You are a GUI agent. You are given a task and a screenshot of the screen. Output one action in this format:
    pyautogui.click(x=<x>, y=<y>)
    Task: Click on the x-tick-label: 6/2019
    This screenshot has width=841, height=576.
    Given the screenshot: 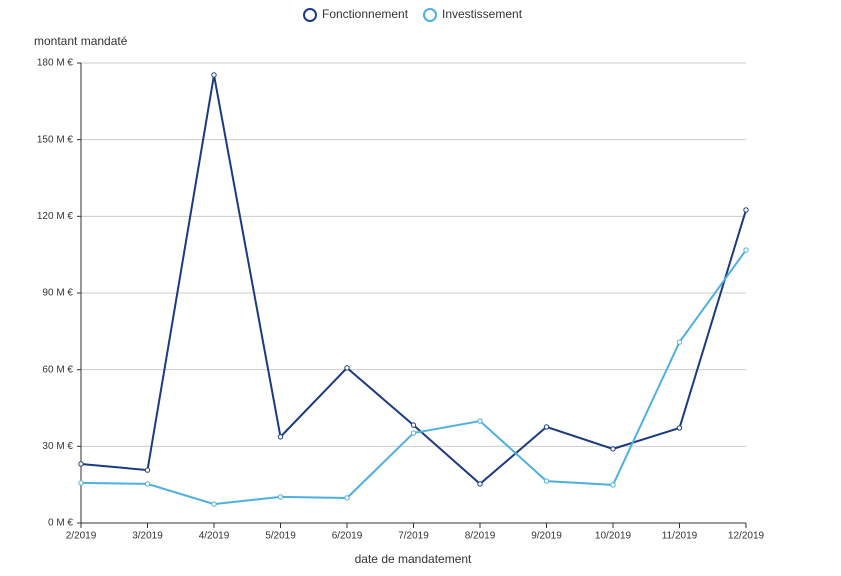 What is the action you would take?
    pyautogui.click(x=347, y=536)
    